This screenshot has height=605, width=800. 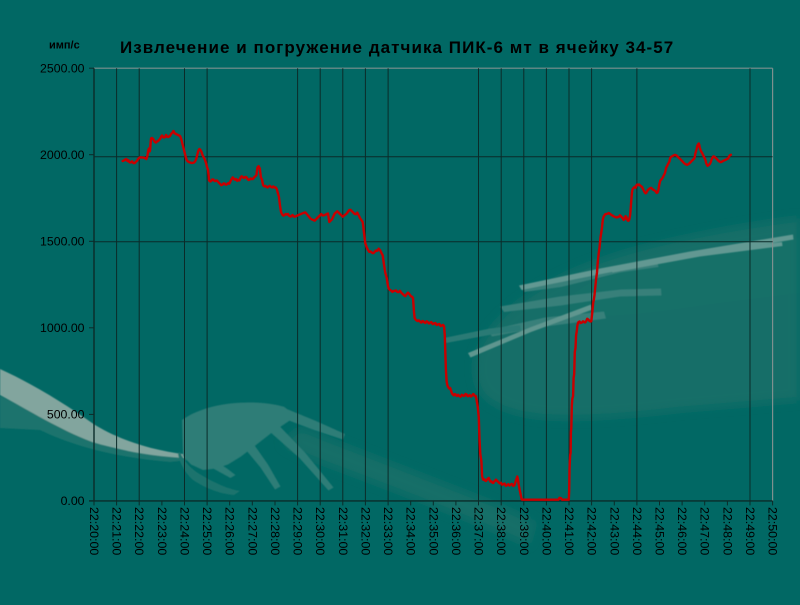 What do you see at coordinates (275, 531) in the screenshot?
I see `svg-text: 22:28:00` at bounding box center [275, 531].